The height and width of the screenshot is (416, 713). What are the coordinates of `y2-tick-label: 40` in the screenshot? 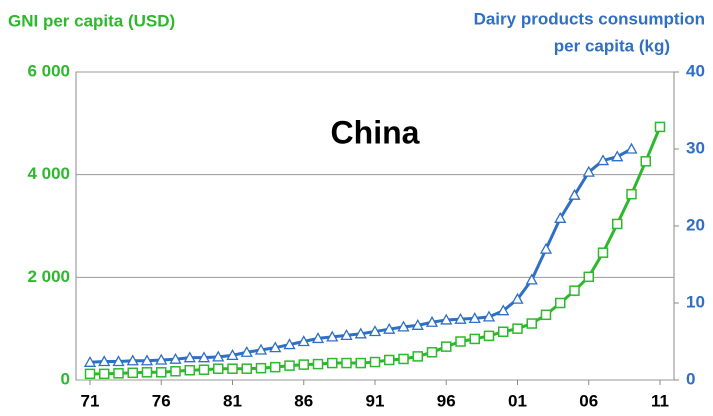 It's located at (695, 70).